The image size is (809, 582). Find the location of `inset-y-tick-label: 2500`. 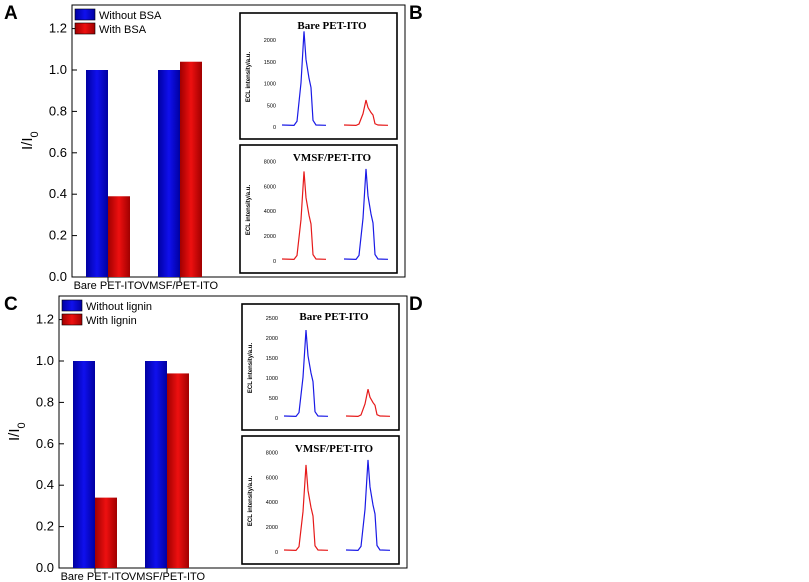

inset-y-tick-label: 2500 is located at coordinates (272, 319).